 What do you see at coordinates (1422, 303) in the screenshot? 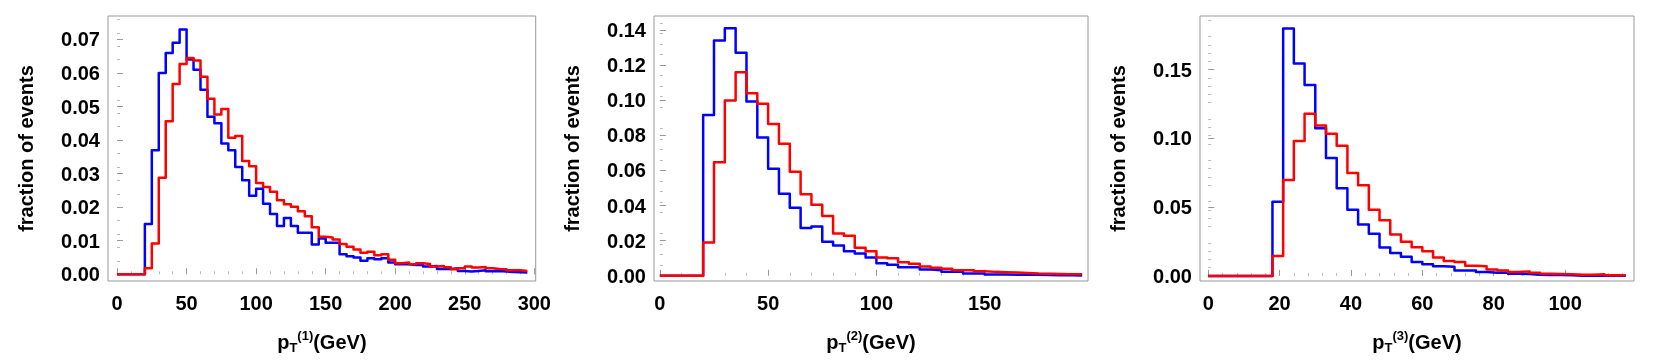
I see `x-tick-label: 60` at bounding box center [1422, 303].